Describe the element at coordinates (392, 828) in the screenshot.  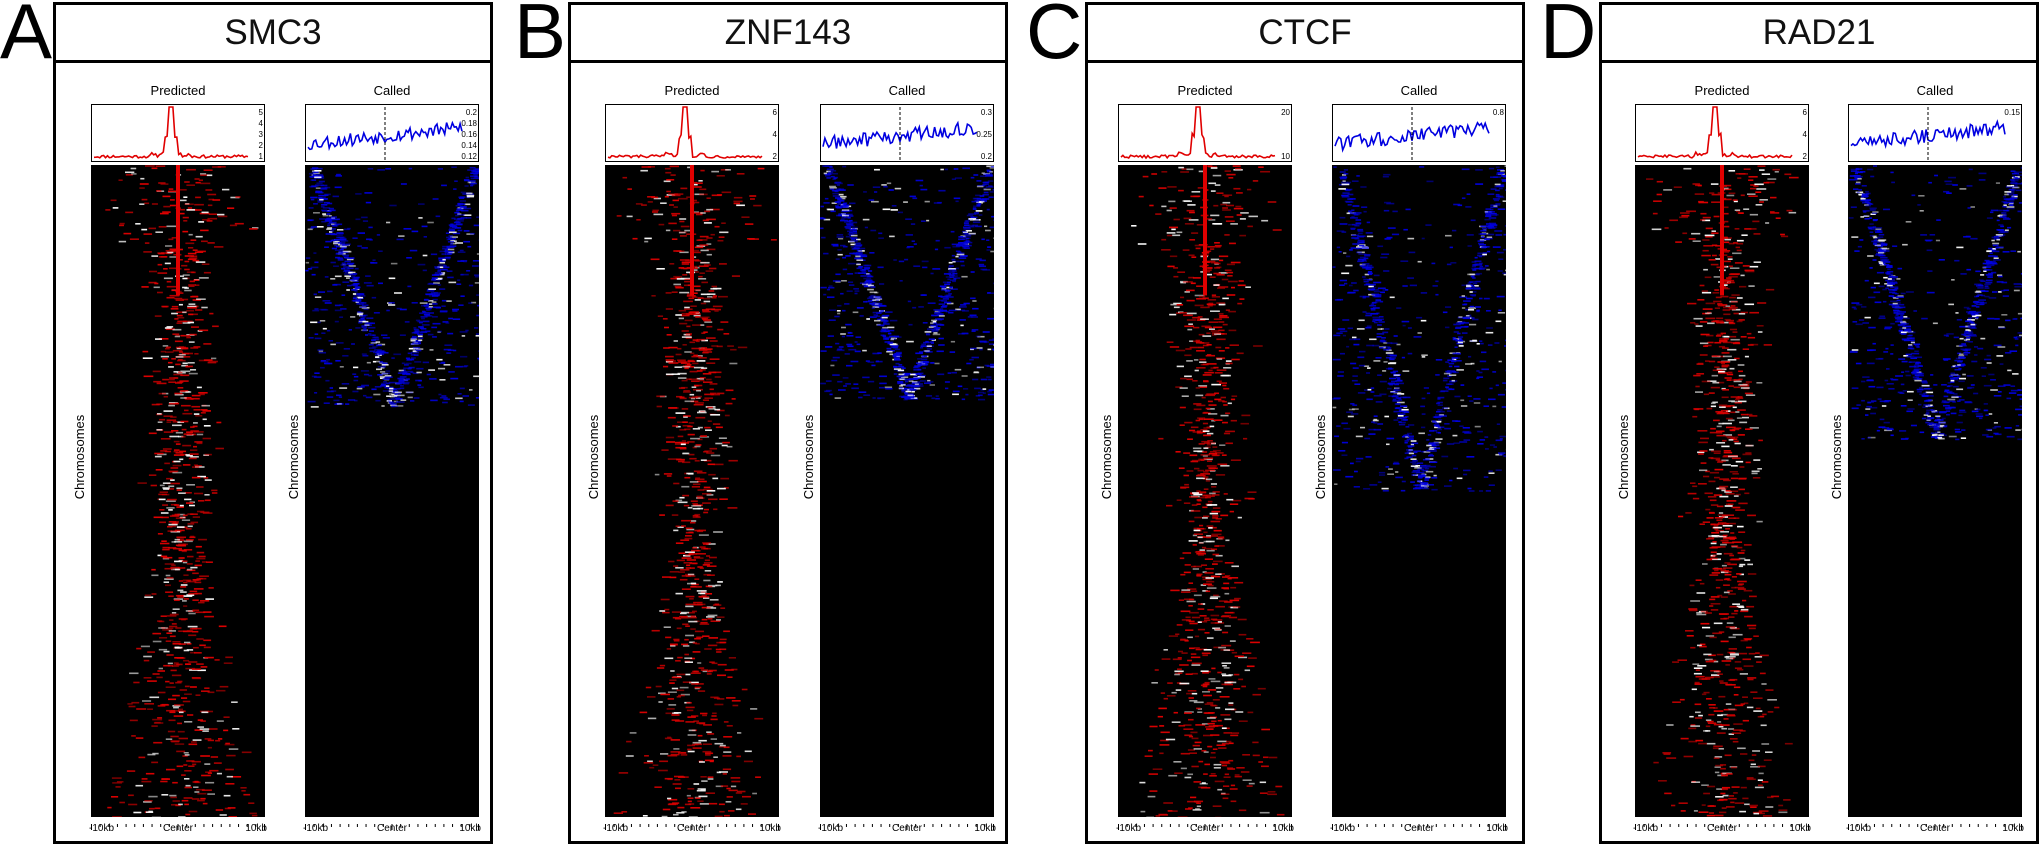
I see `x-tick-label: Center` at that location.